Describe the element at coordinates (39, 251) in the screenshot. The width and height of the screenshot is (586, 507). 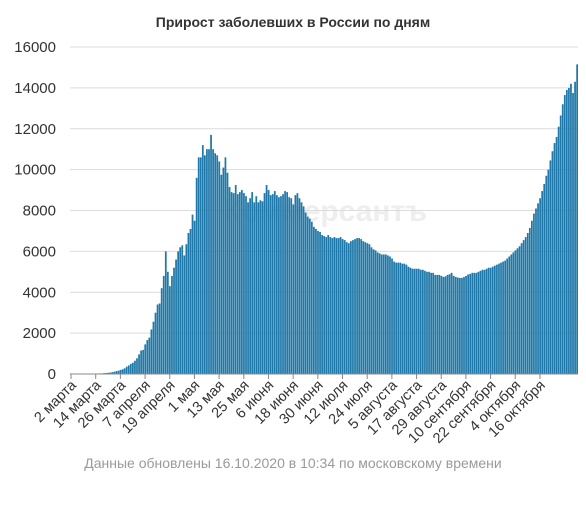
I see `y-tick-label: 6000` at that location.